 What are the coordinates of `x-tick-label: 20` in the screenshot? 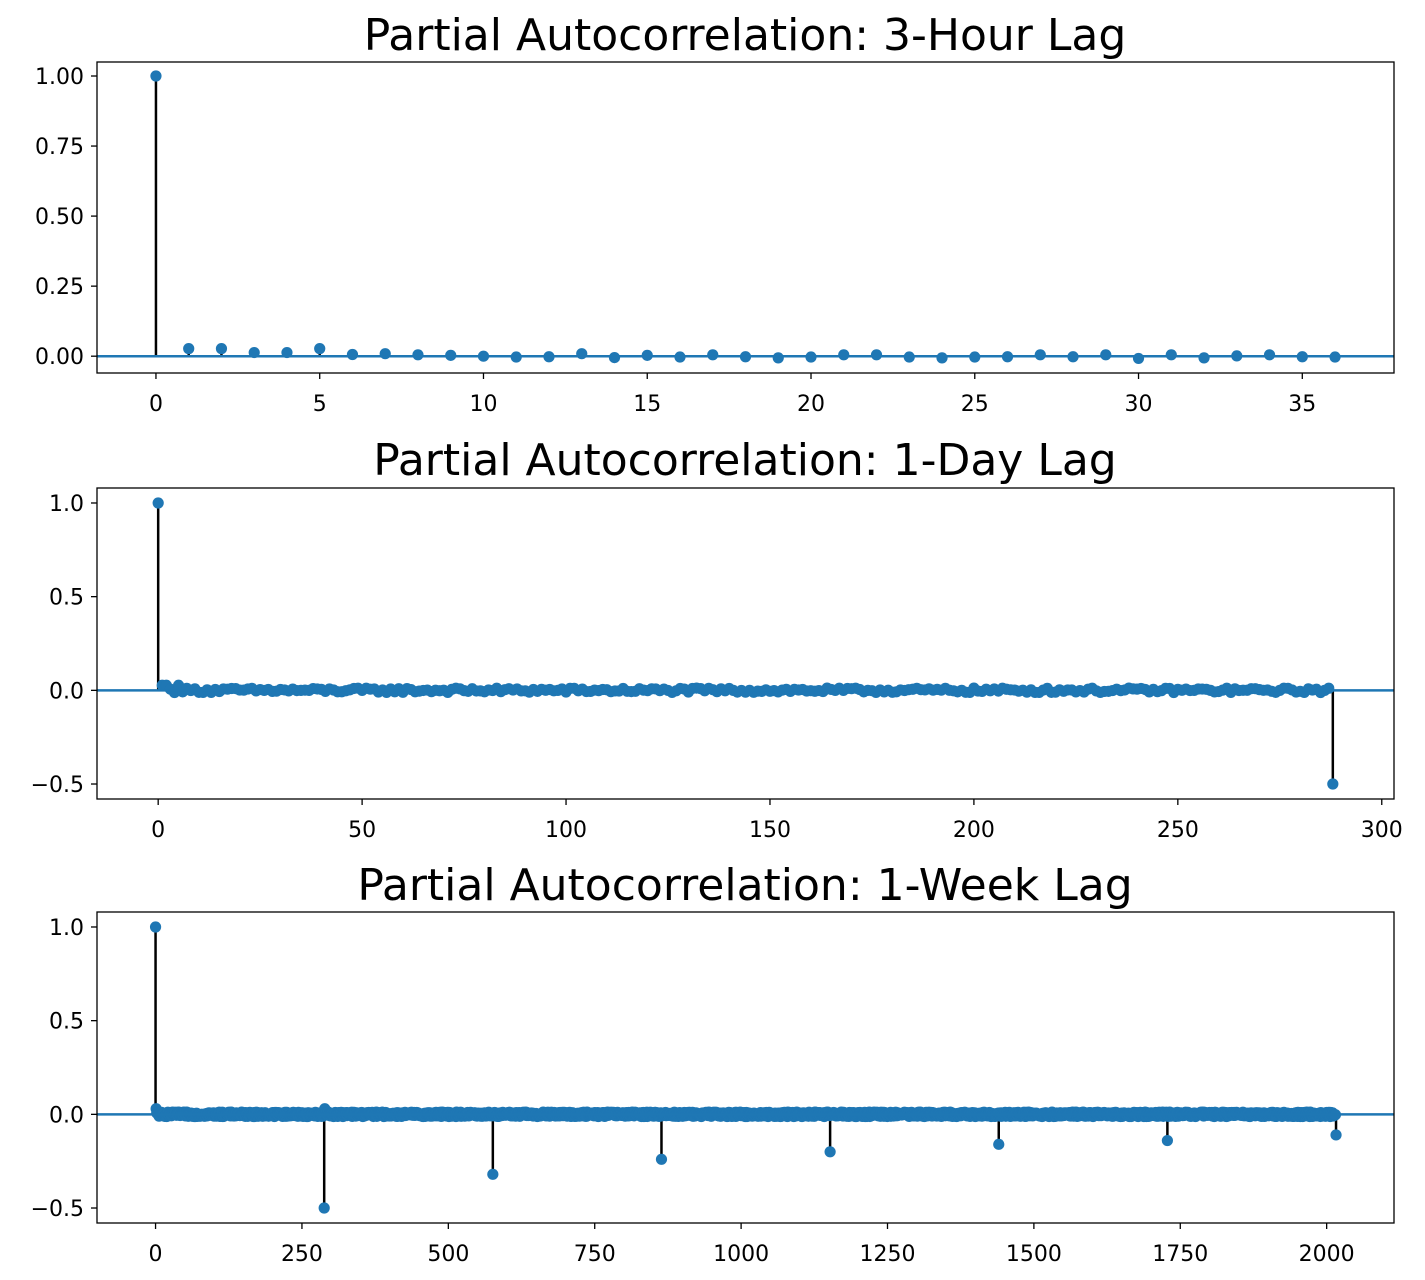 It's located at (811, 404).